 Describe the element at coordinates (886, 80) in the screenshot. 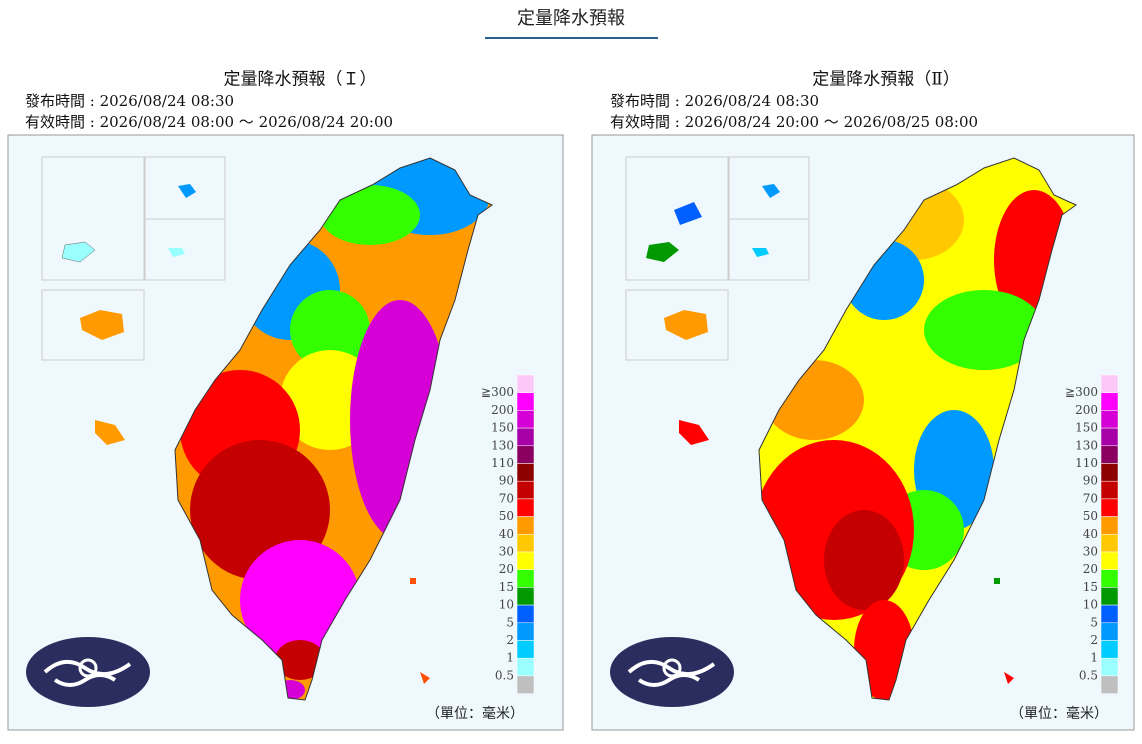

I see `panel-title: 定量降水預報（Ⅱ）` at that location.